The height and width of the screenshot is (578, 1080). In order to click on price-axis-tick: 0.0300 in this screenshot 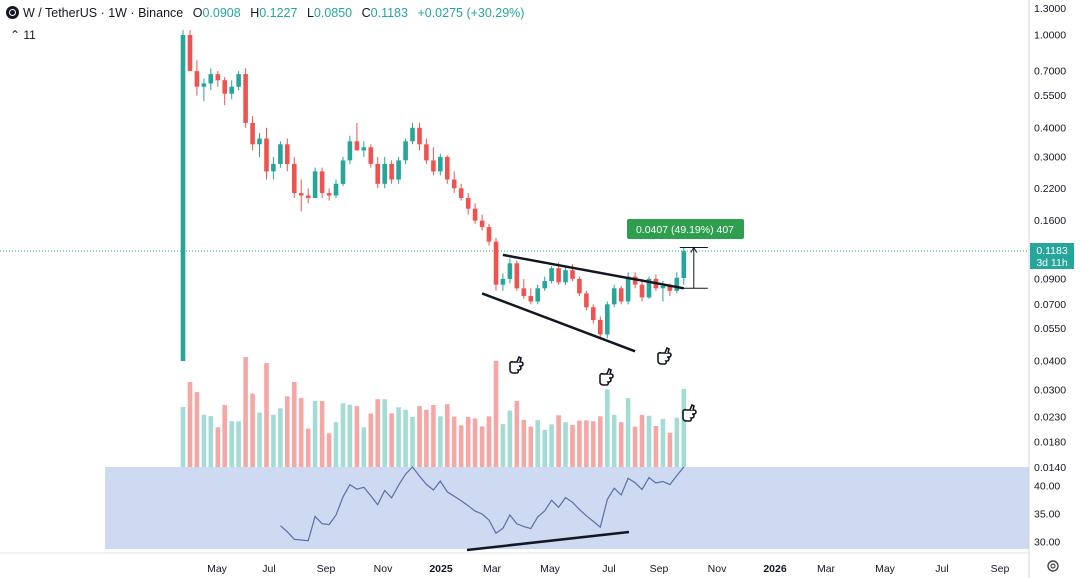, I will do `click(1050, 391)`.